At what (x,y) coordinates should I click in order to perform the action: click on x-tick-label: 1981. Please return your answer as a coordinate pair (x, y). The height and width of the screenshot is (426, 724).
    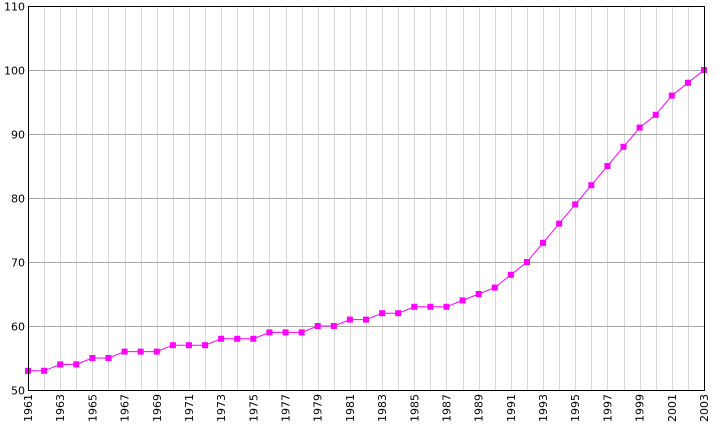
    Looking at the image, I should click on (350, 408).